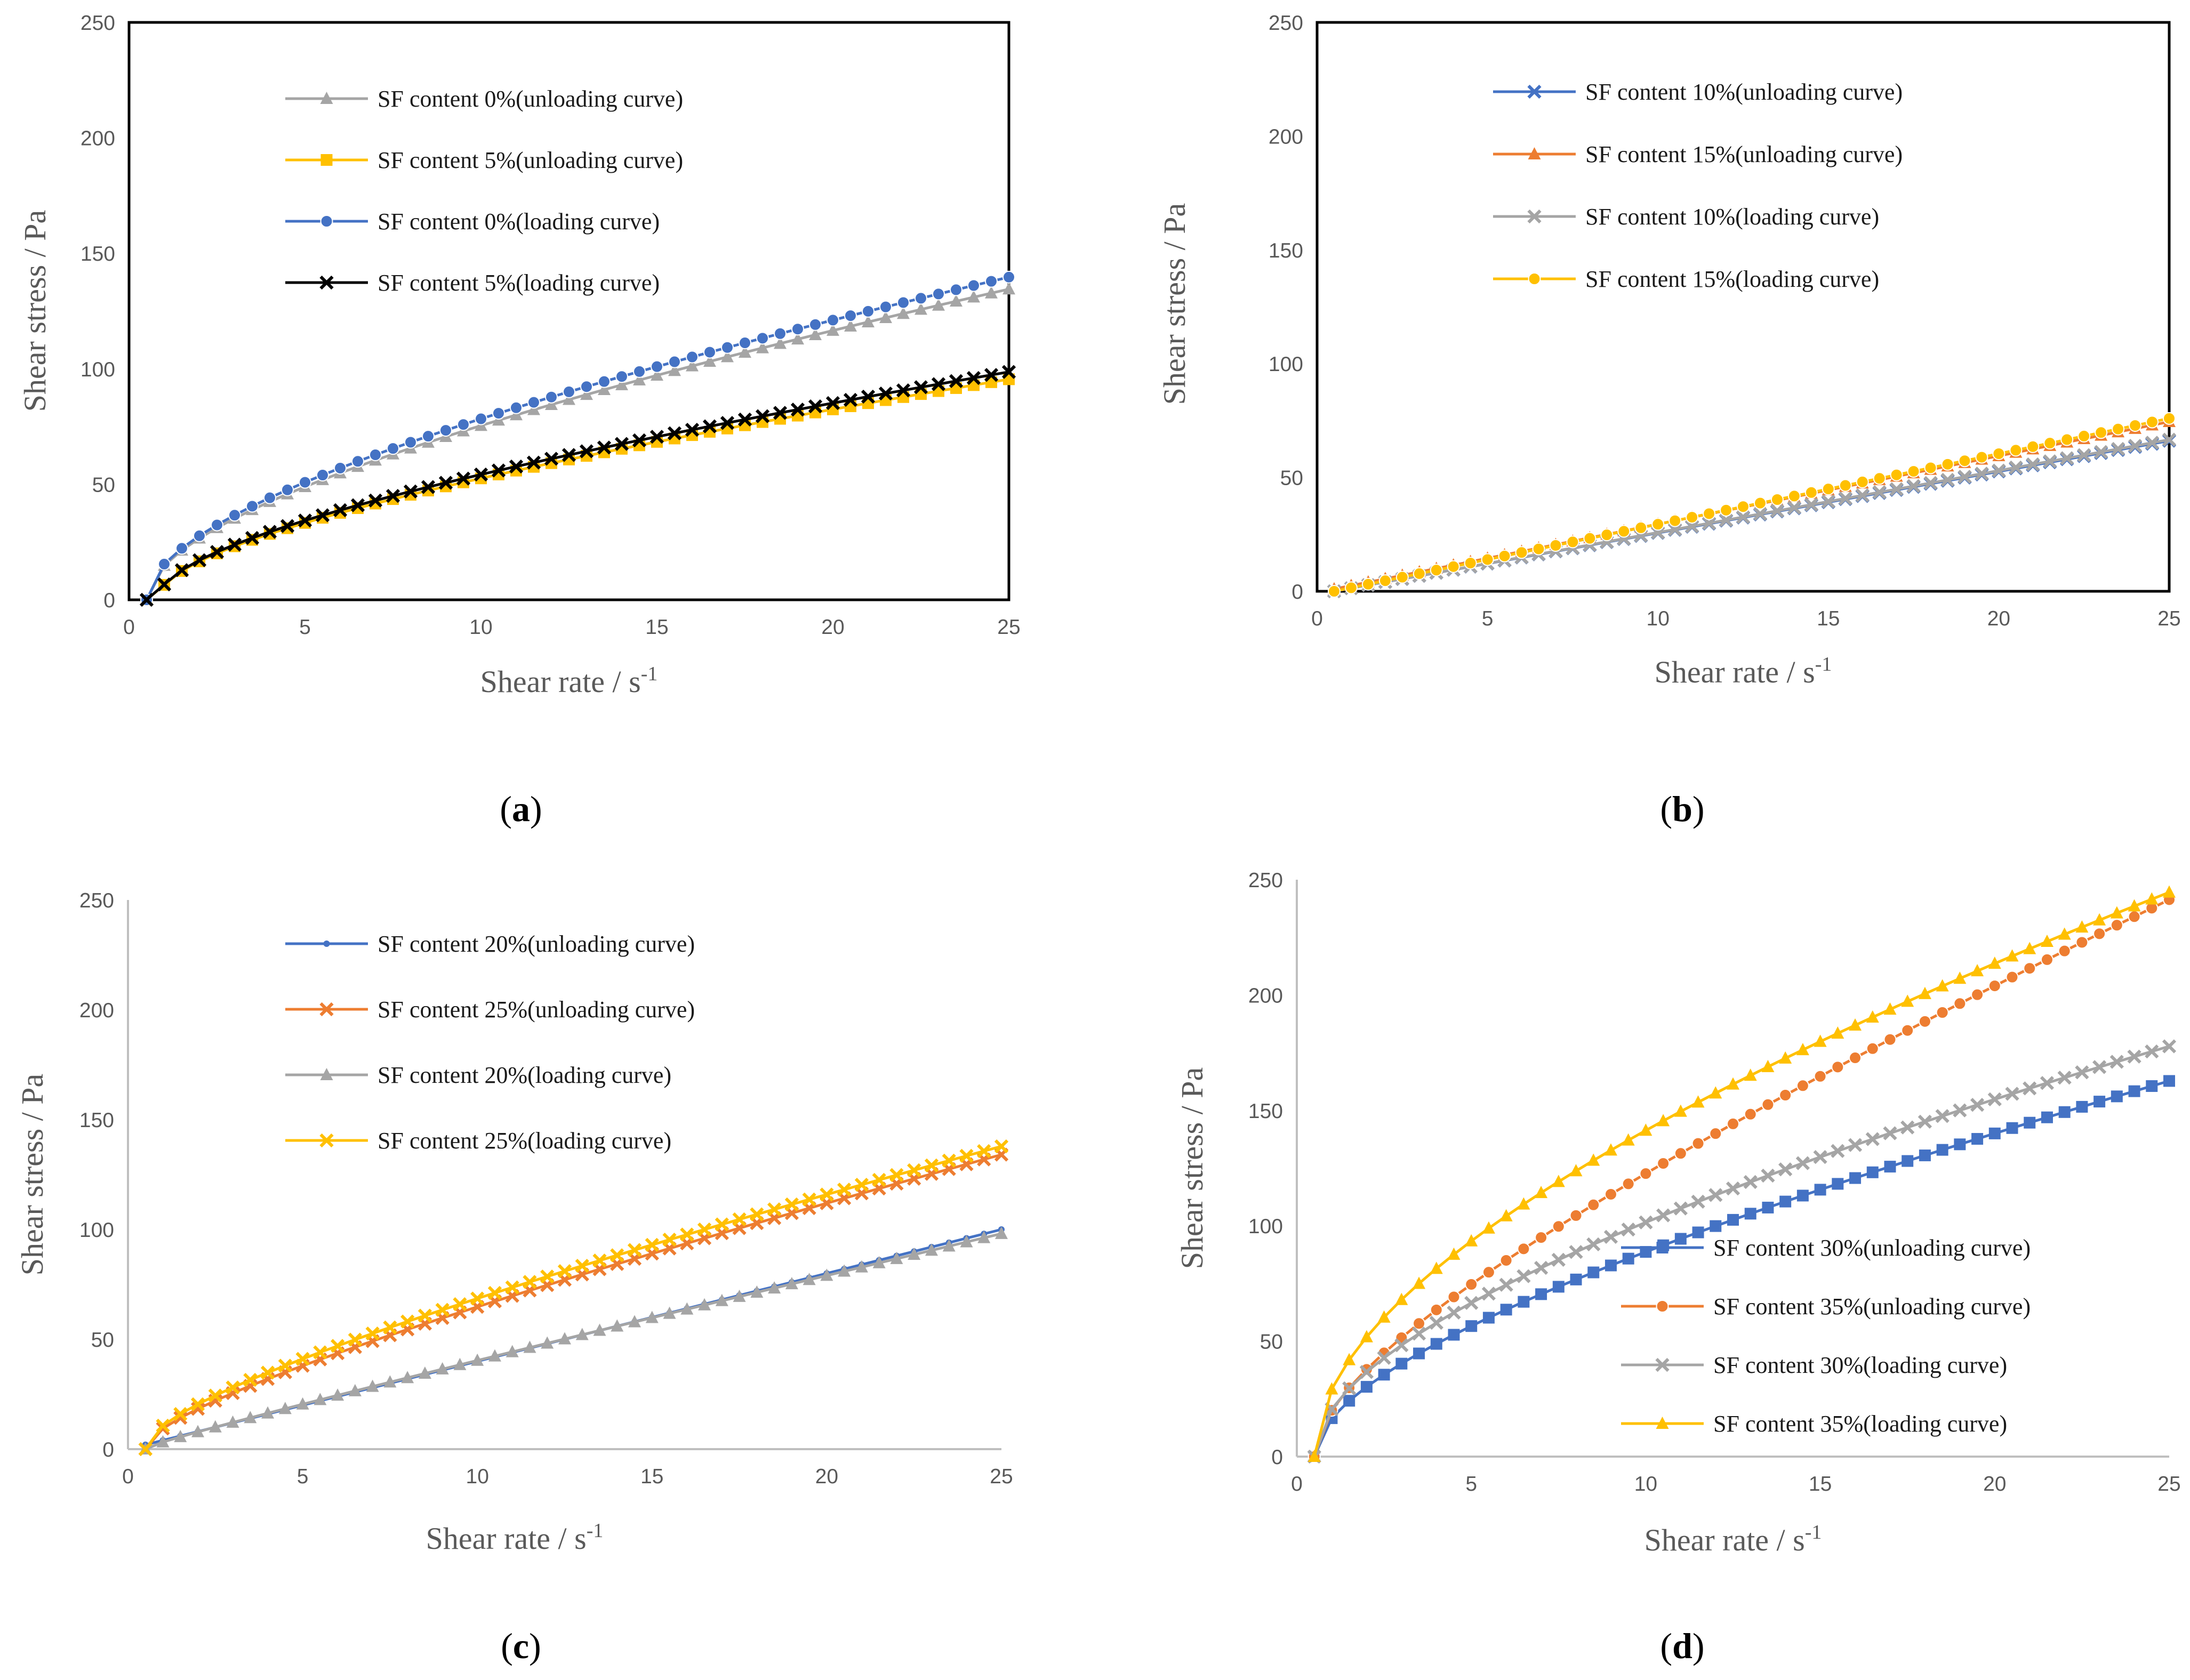 This screenshot has height=1680, width=2190. I want to click on legend-marker, so click(1534, 91).